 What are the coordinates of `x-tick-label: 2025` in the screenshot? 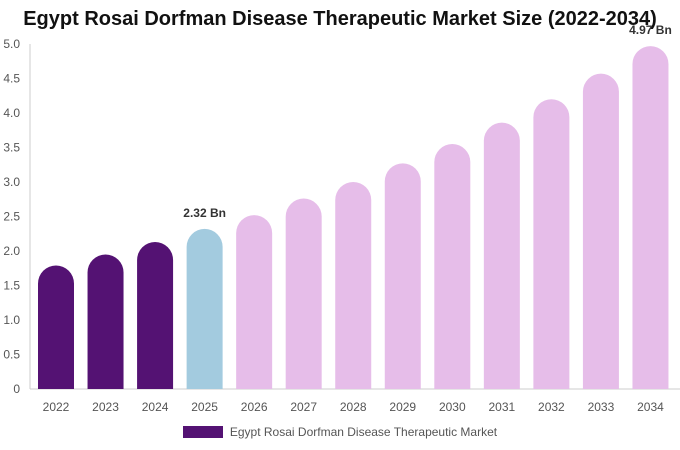 It's located at (204, 407).